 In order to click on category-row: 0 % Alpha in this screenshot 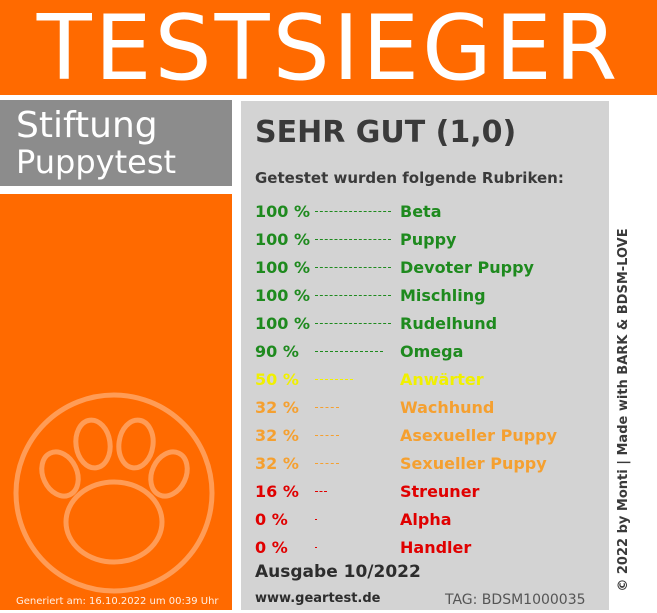, I will do `click(425, 520)`.